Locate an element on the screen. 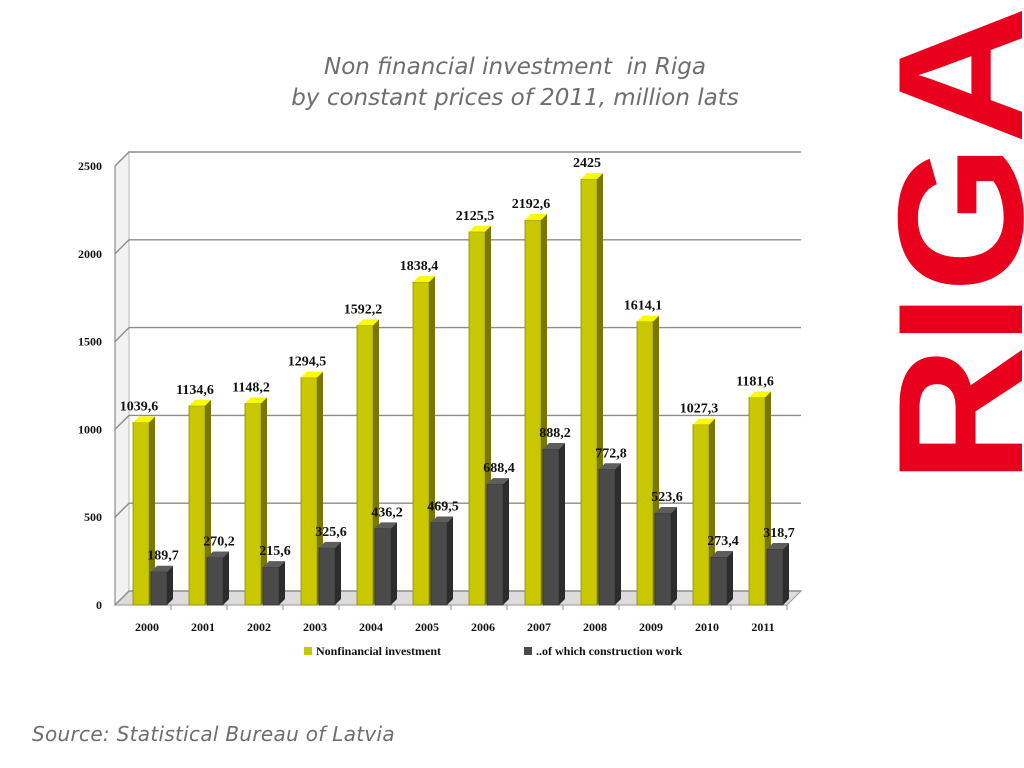  bar-investment-2006 is located at coordinates (477, 418).